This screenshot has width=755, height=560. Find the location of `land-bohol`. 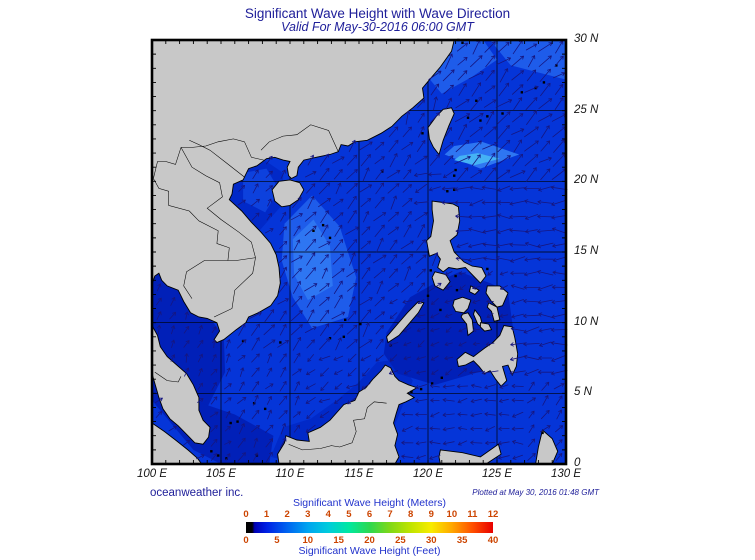

land-bohol is located at coordinates (486, 327).